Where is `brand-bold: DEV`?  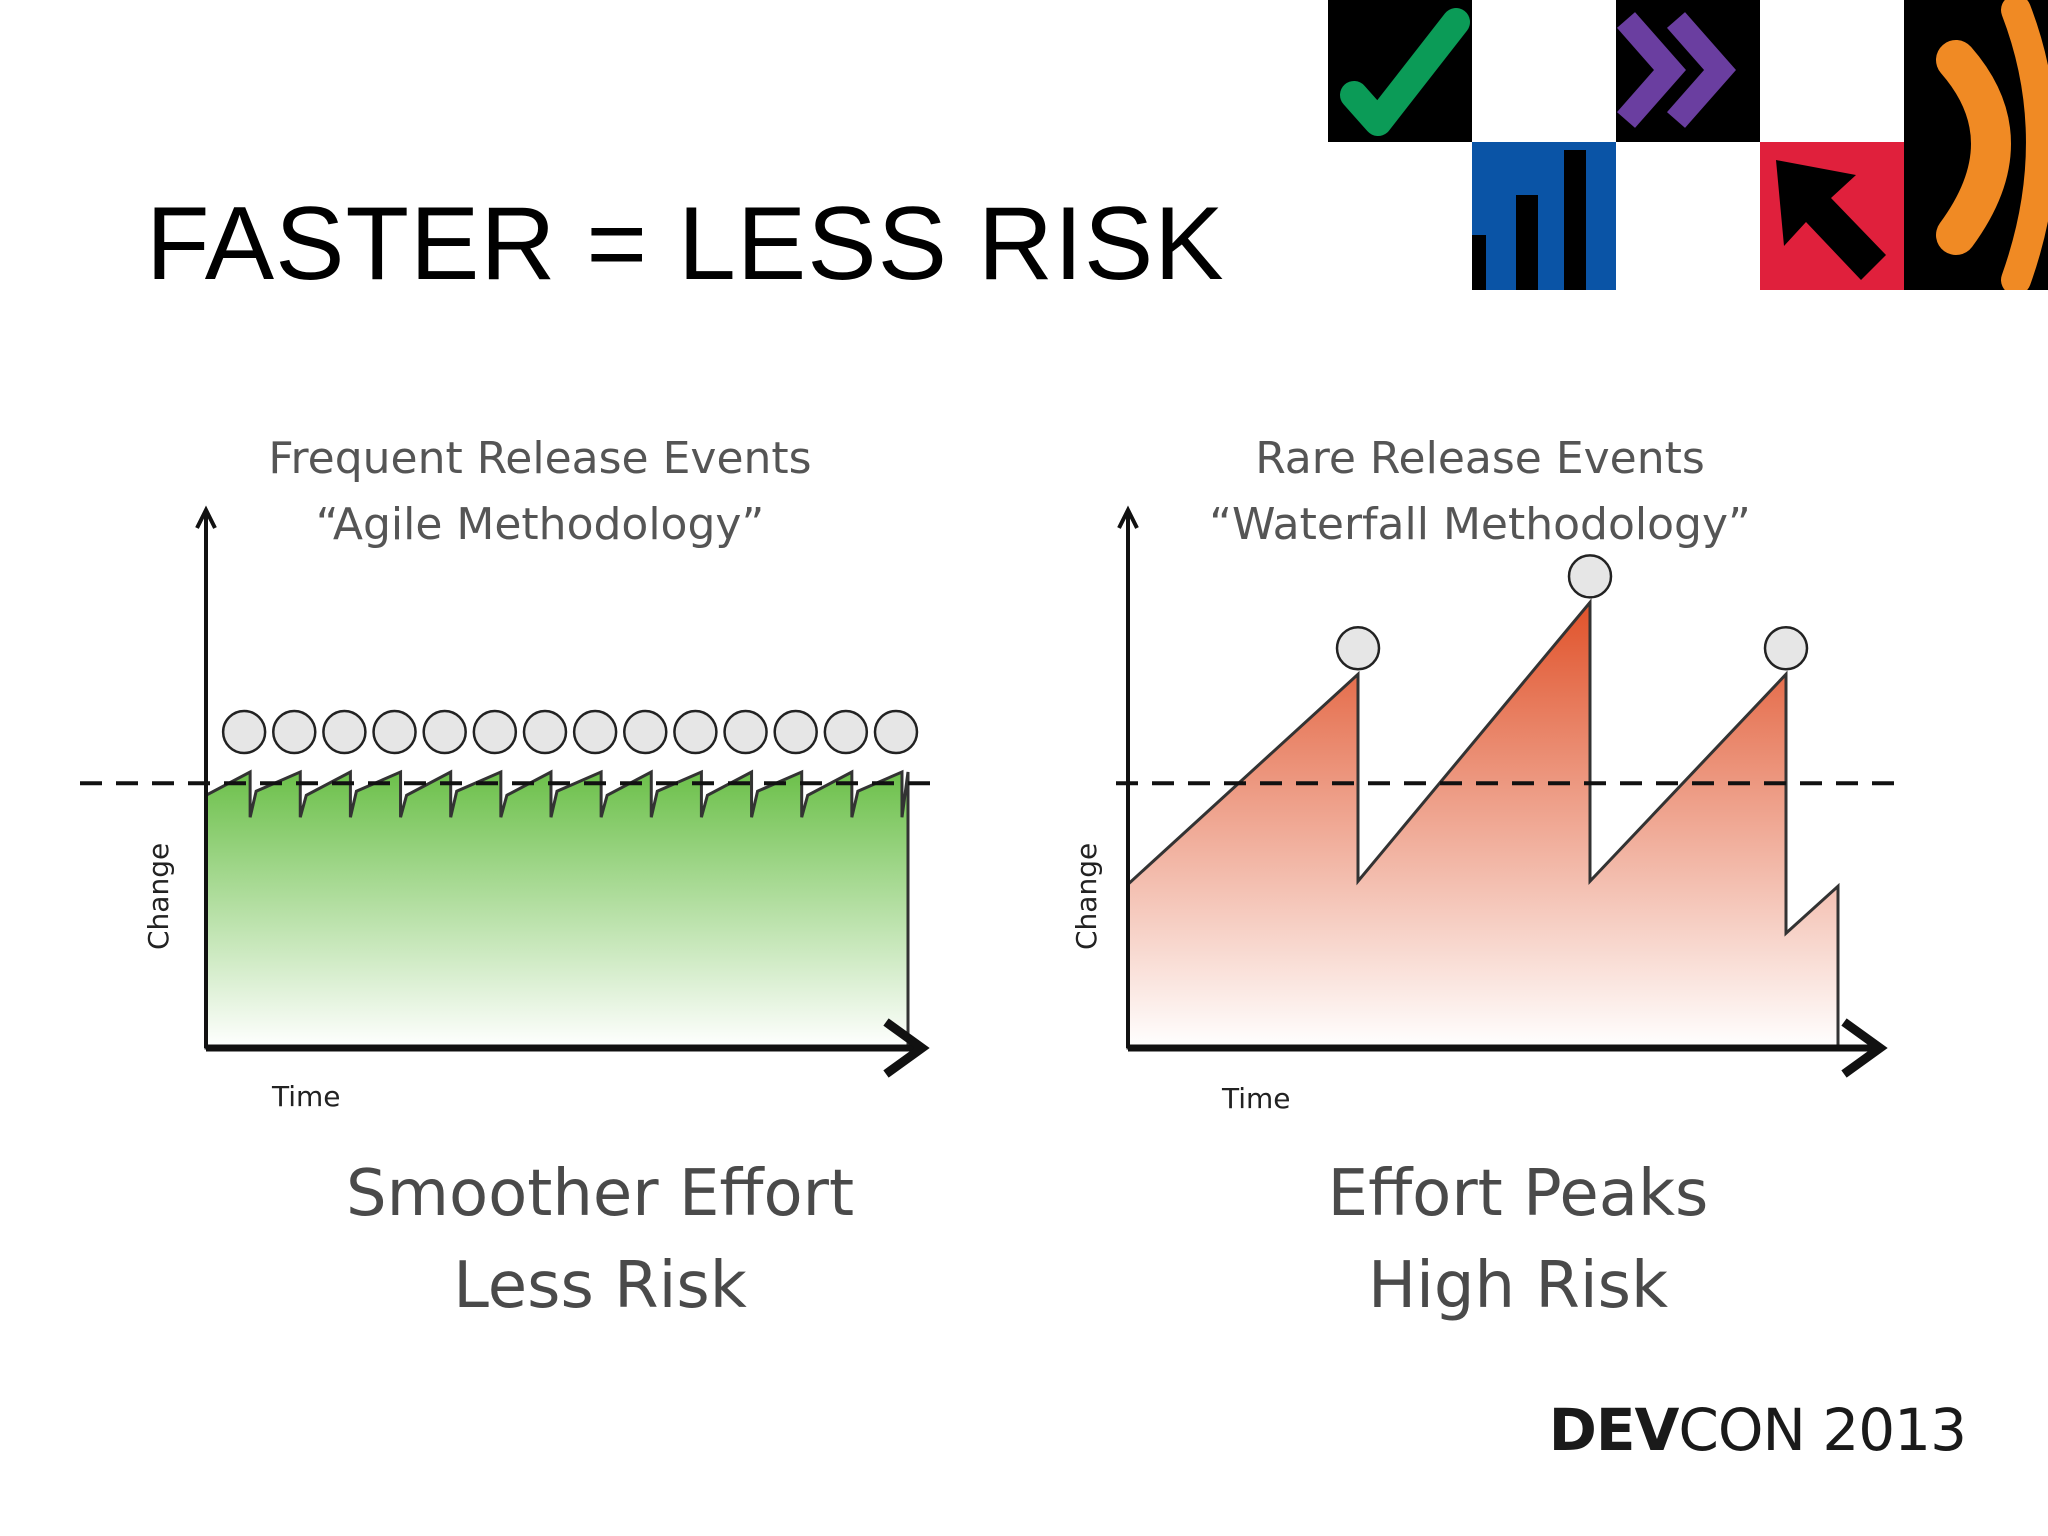 brand-bold: DEV is located at coordinates (1614, 1430).